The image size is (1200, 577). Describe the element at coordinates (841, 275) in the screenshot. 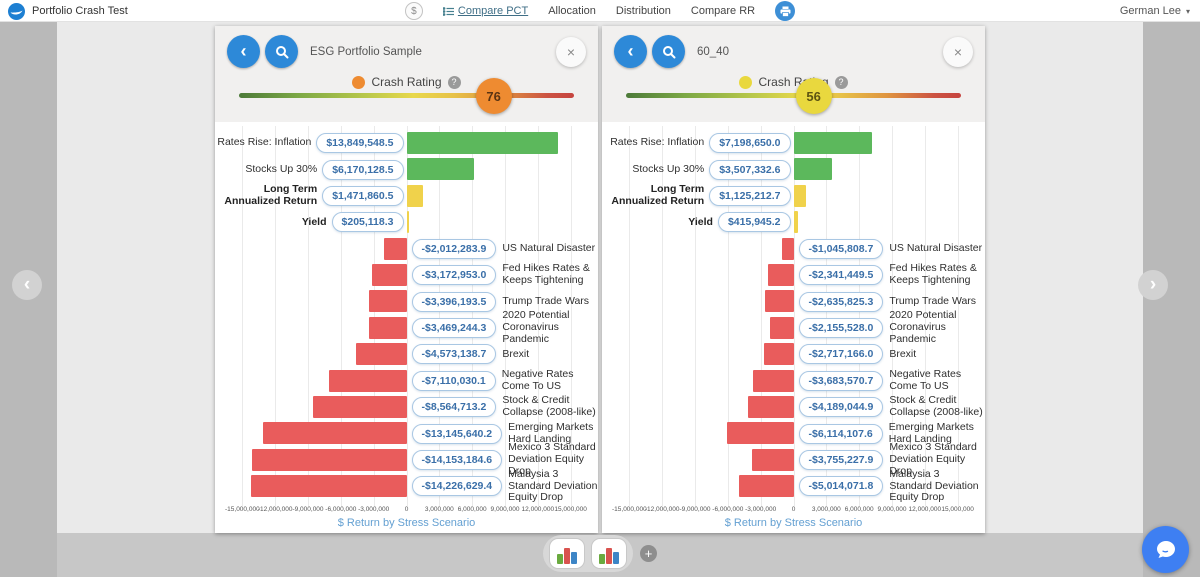

I see `scenario-value-pill: -$2,341,449.5` at that location.